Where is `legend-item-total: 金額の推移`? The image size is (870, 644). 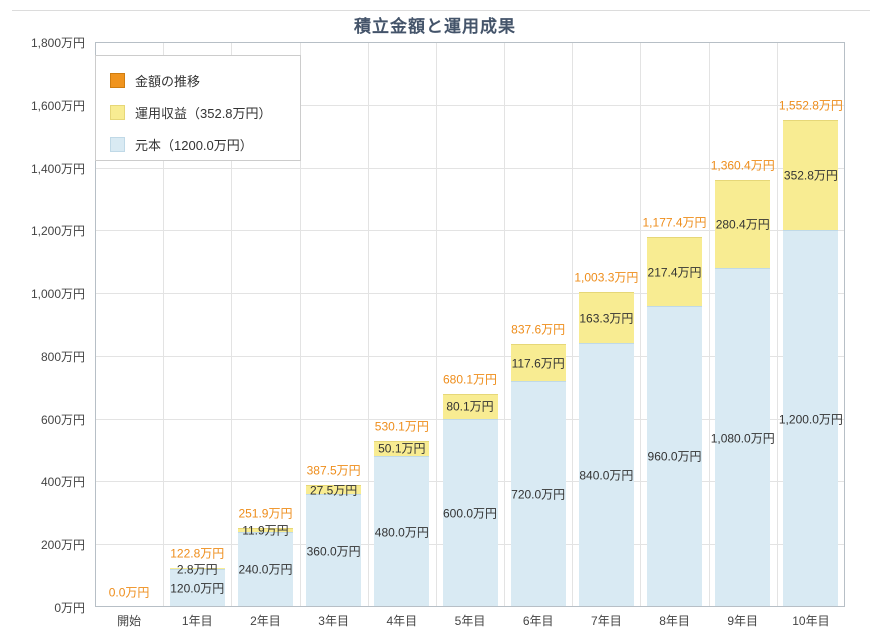 legend-item-total: 金額の推移 is located at coordinates (205, 80).